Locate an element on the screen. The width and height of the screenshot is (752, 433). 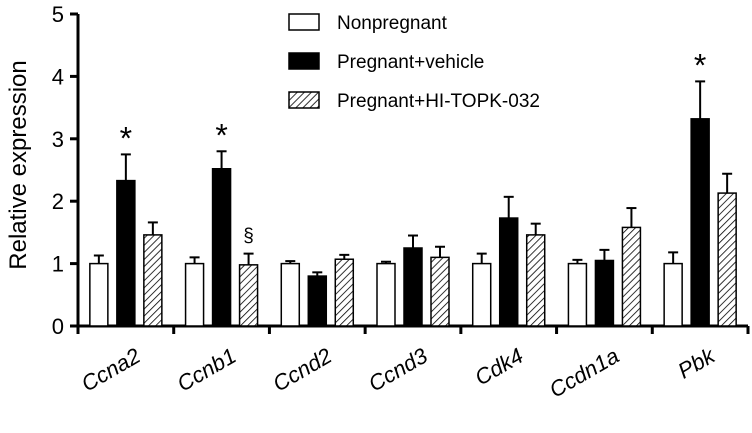
y-tick-label: 3 is located at coordinates (58, 139).